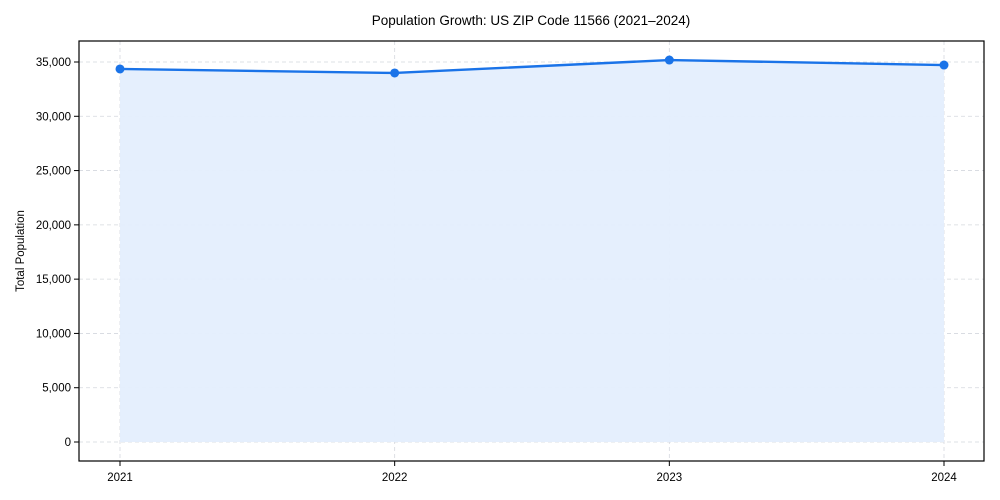 The height and width of the screenshot is (500, 1000). Describe the element at coordinates (53, 226) in the screenshot. I see `y-tick-label: 20,000` at that location.